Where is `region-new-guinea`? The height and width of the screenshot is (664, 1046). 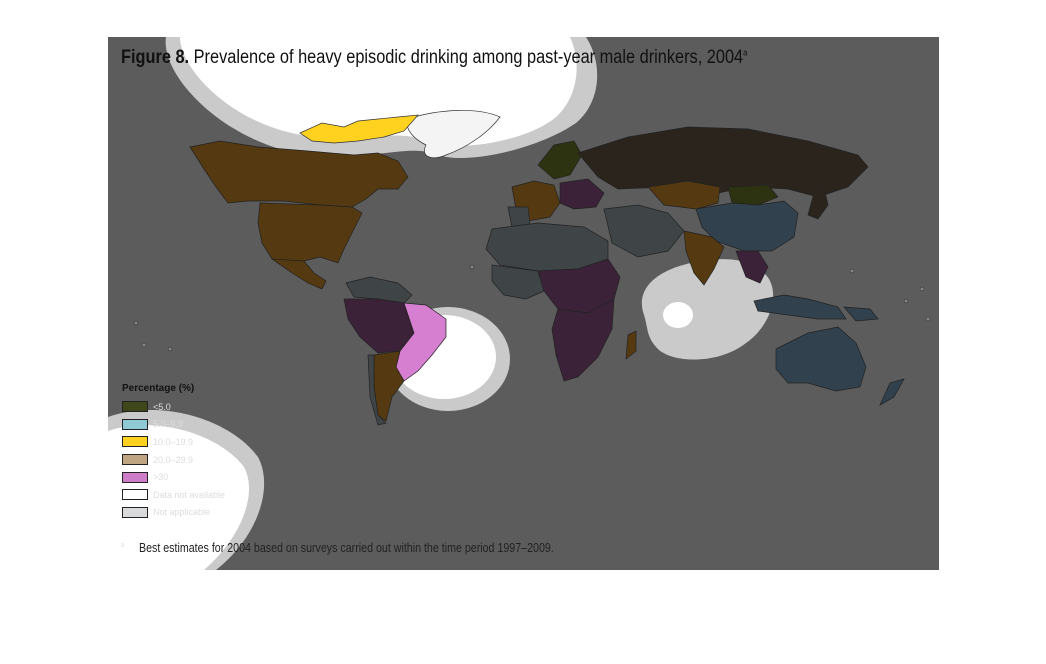 region-new-guinea is located at coordinates (861, 314).